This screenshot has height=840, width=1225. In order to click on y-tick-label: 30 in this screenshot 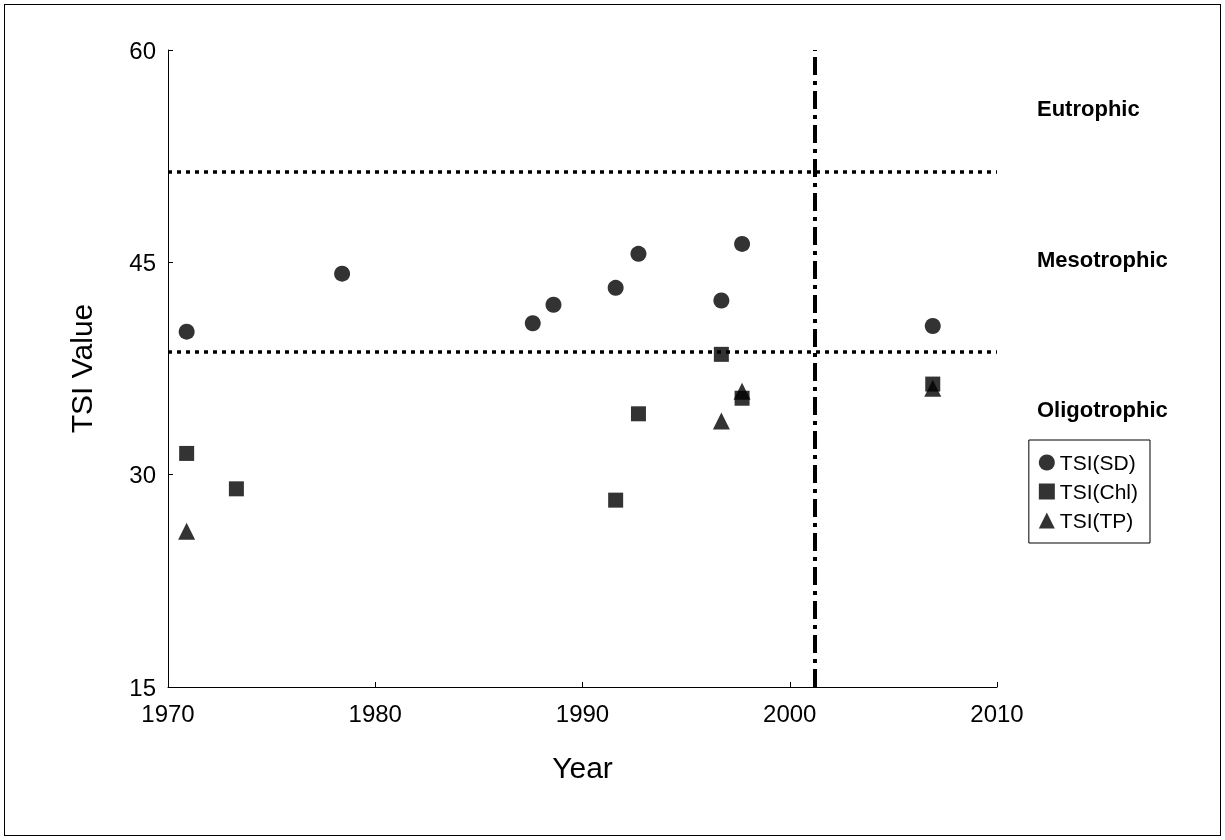, I will do `click(142, 475)`.